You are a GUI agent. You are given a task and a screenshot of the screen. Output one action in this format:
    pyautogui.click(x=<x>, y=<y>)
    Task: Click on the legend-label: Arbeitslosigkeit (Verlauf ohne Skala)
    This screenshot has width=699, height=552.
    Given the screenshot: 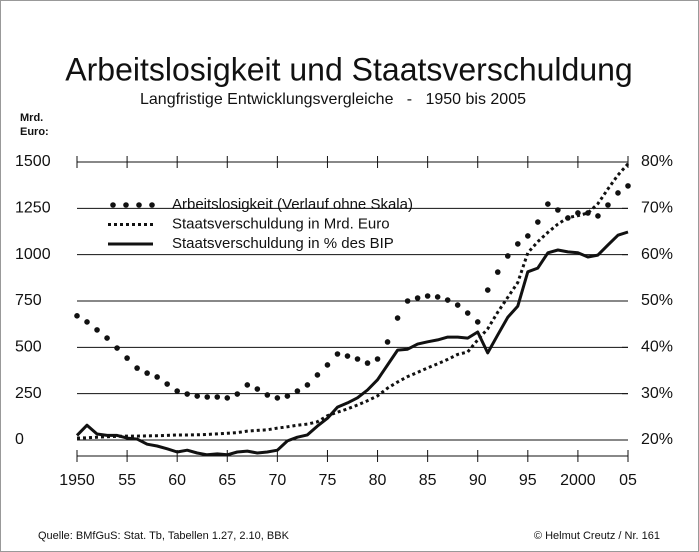 What is the action you would take?
    pyautogui.click(x=292, y=204)
    